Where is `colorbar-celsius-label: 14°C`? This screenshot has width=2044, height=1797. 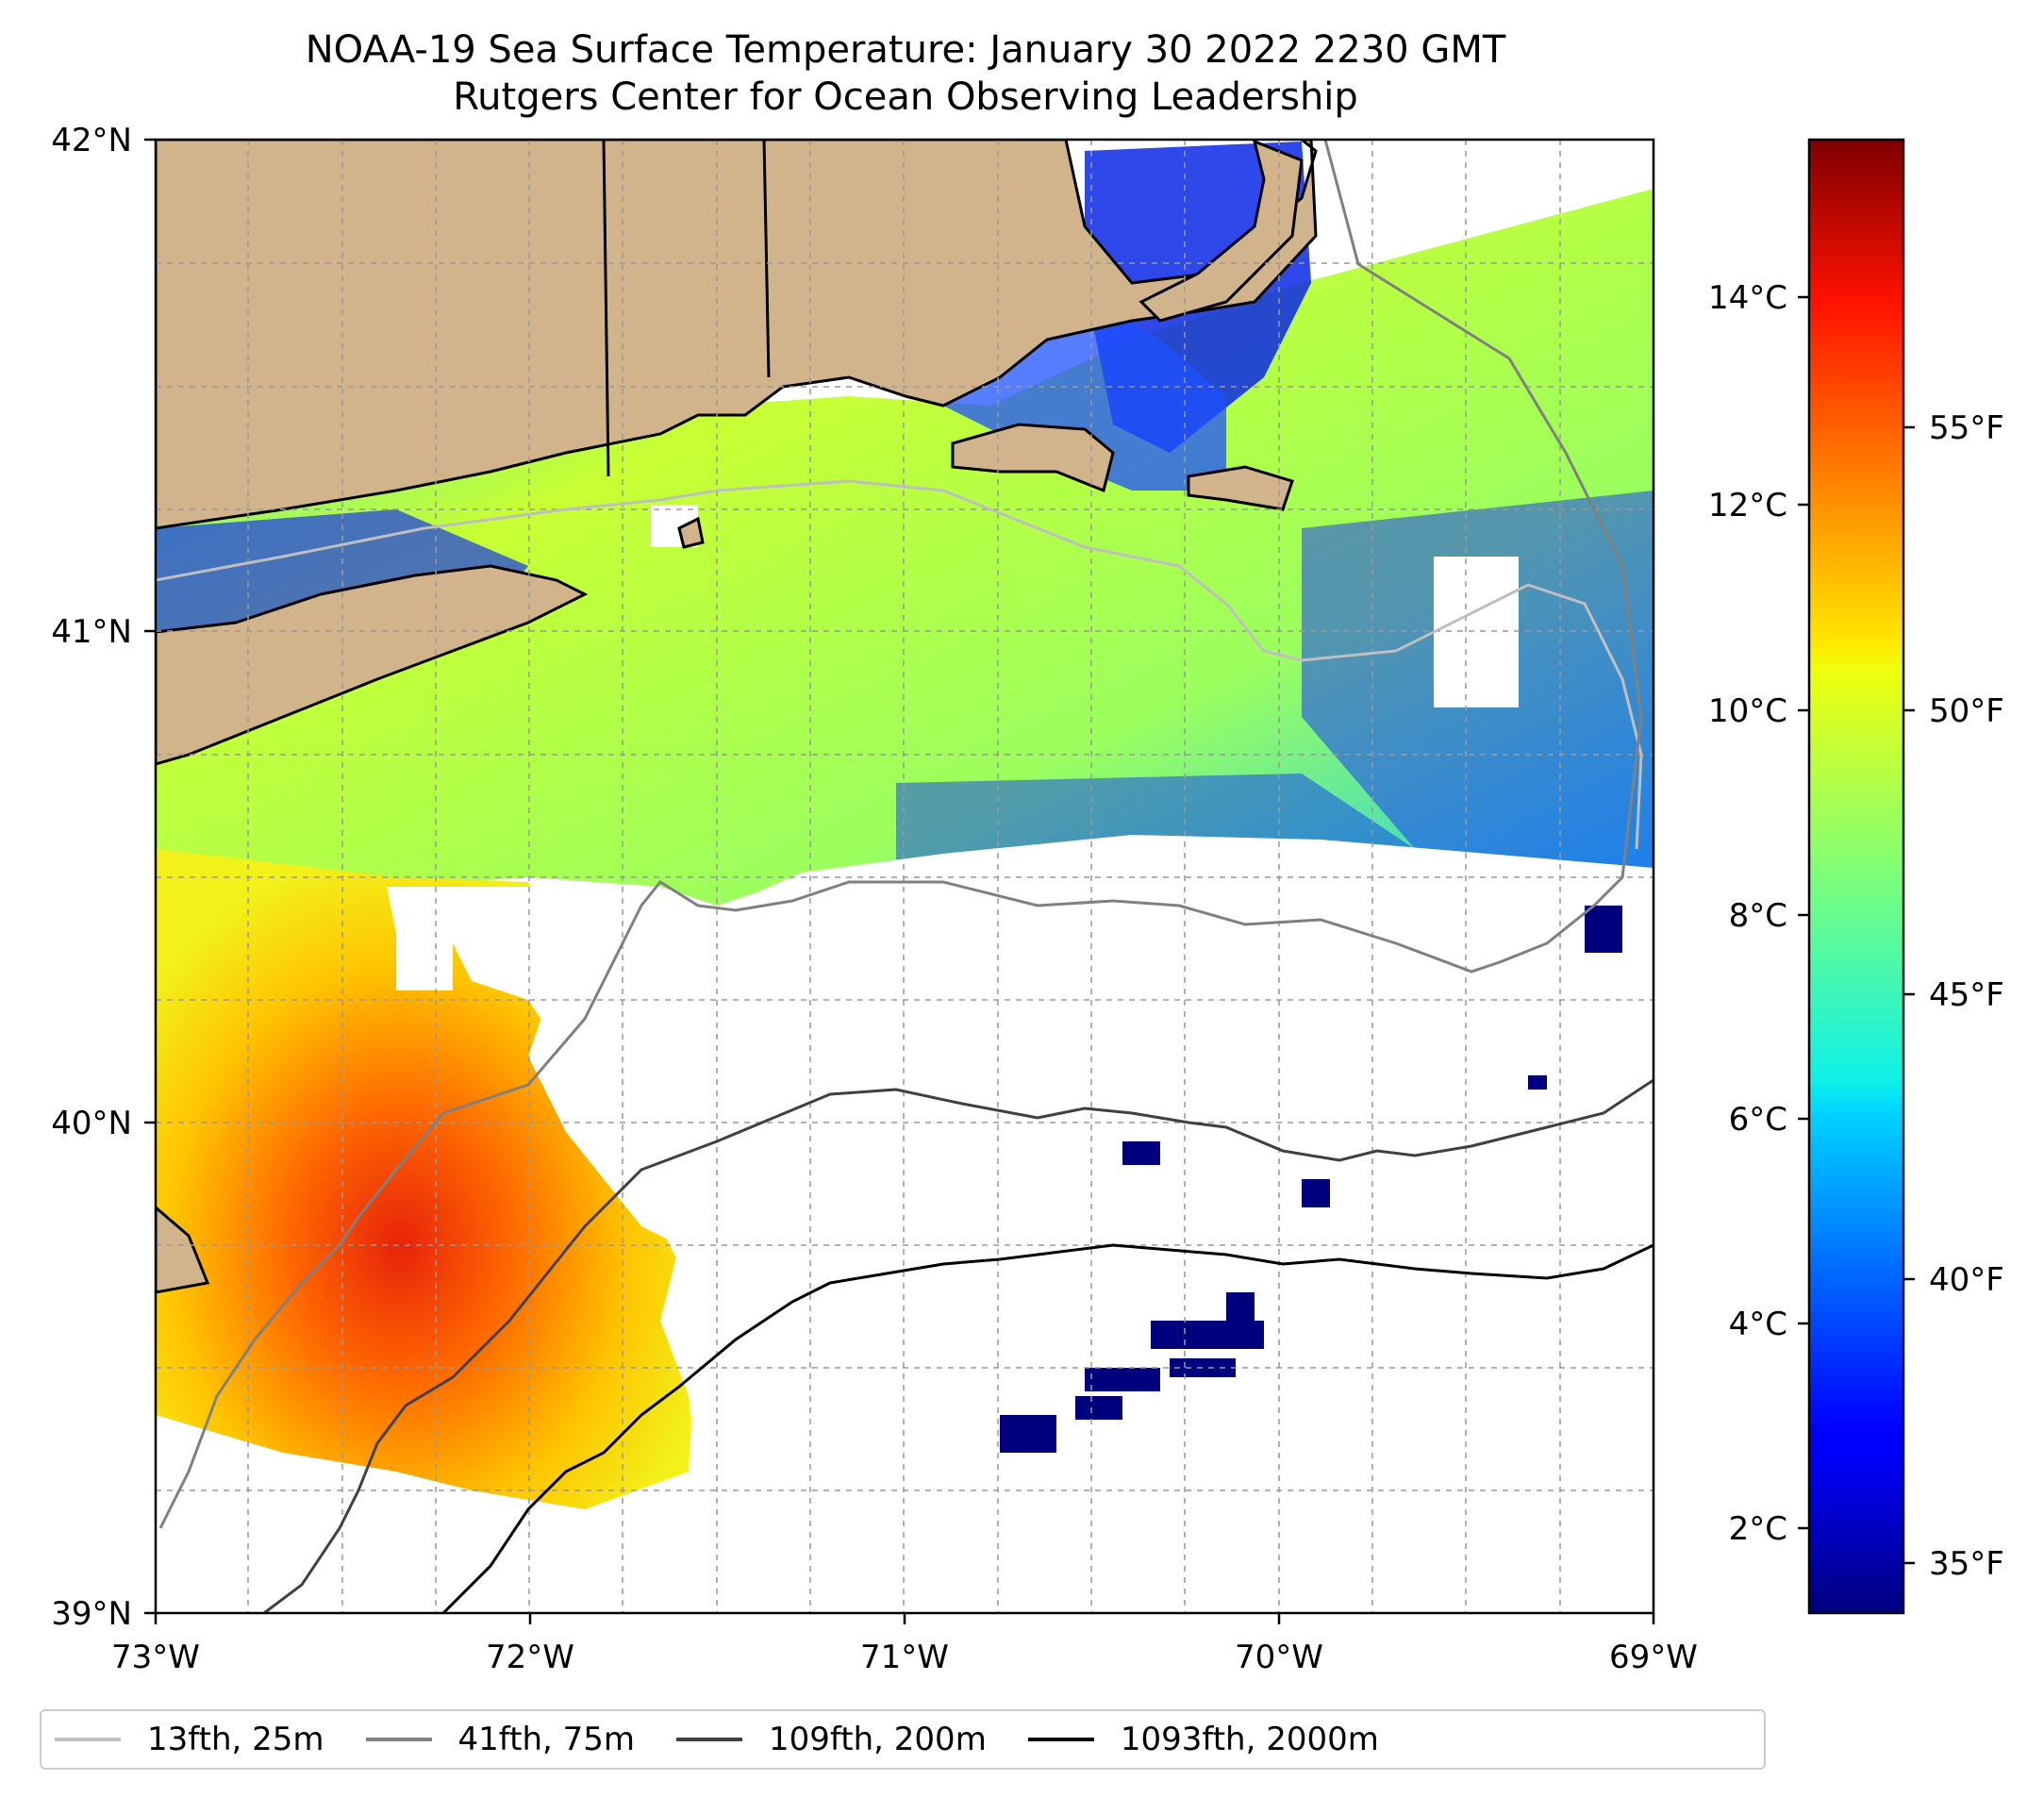 colorbar-celsius-label: 14°C is located at coordinates (1748, 298).